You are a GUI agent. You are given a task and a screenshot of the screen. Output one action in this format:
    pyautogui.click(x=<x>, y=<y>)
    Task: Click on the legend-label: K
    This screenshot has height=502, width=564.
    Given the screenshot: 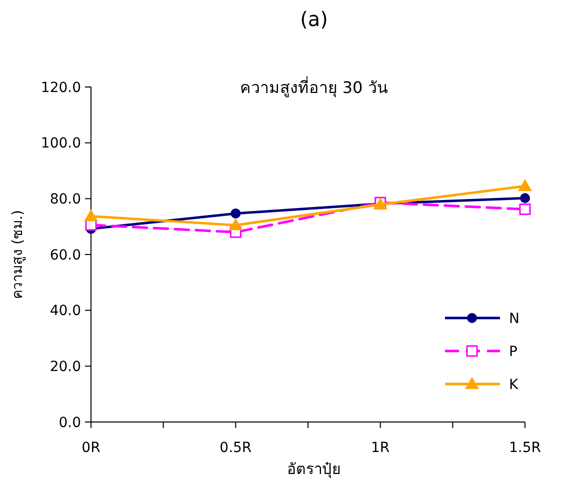 What is the action you would take?
    pyautogui.click(x=514, y=384)
    